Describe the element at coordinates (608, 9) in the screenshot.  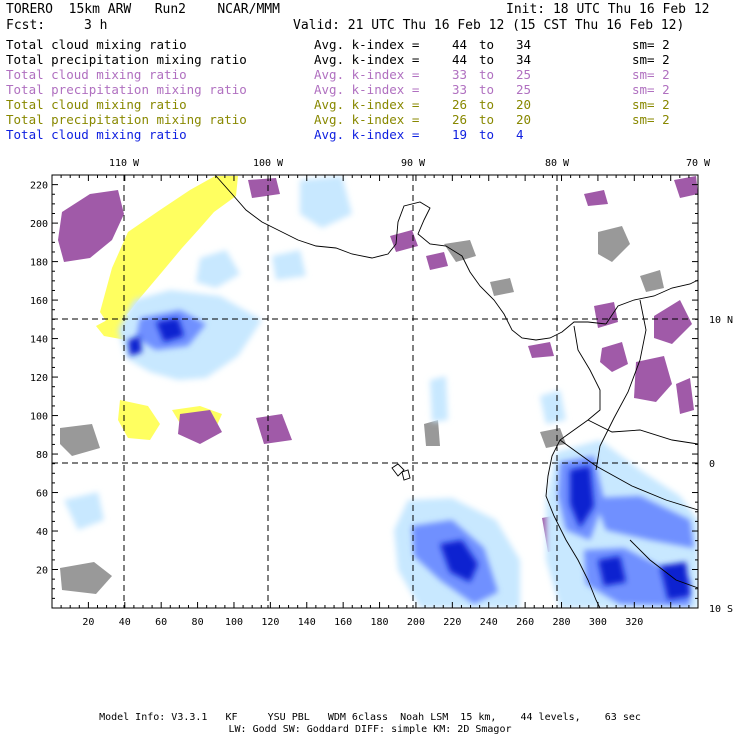
I see `init-time: Init: 18 UTC Thu 16 Feb 12` at that location.